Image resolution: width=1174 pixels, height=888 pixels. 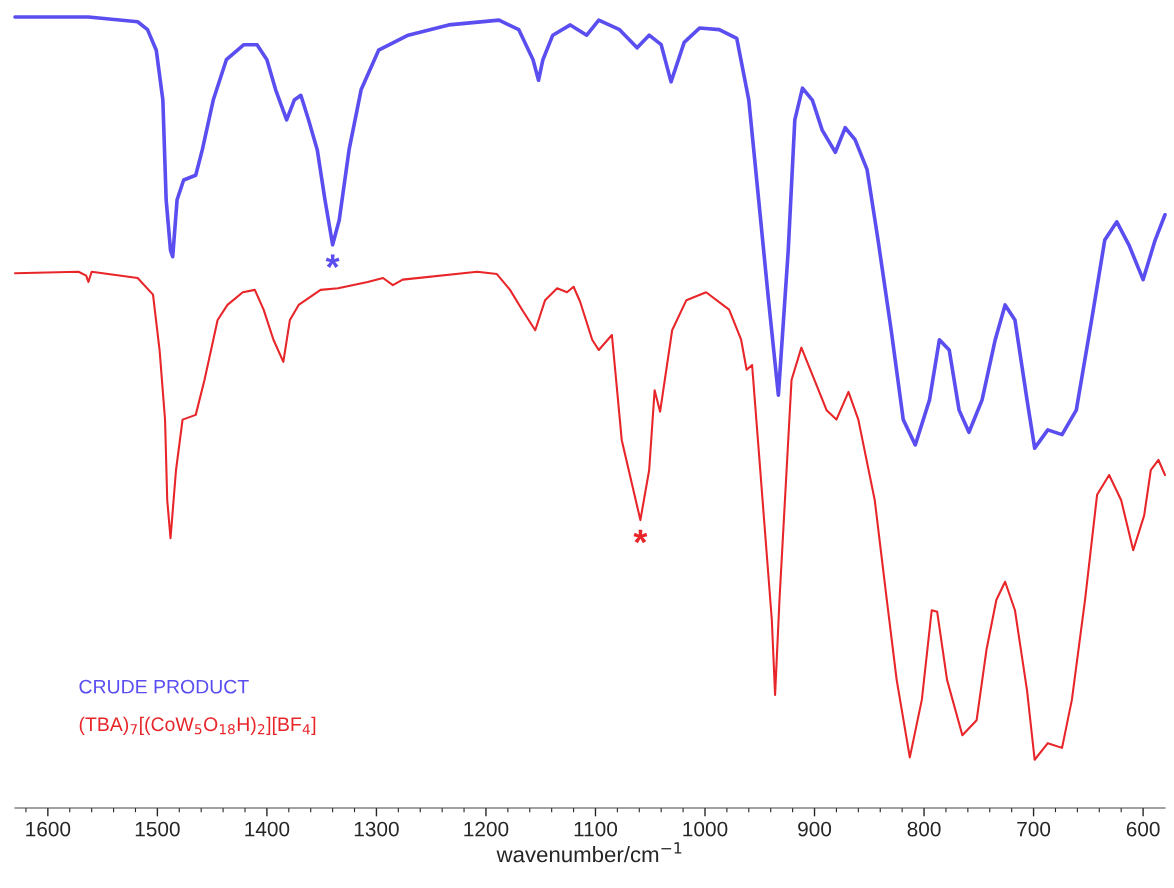 What do you see at coordinates (48, 829) in the screenshot?
I see `x-tick-label: 1600` at bounding box center [48, 829].